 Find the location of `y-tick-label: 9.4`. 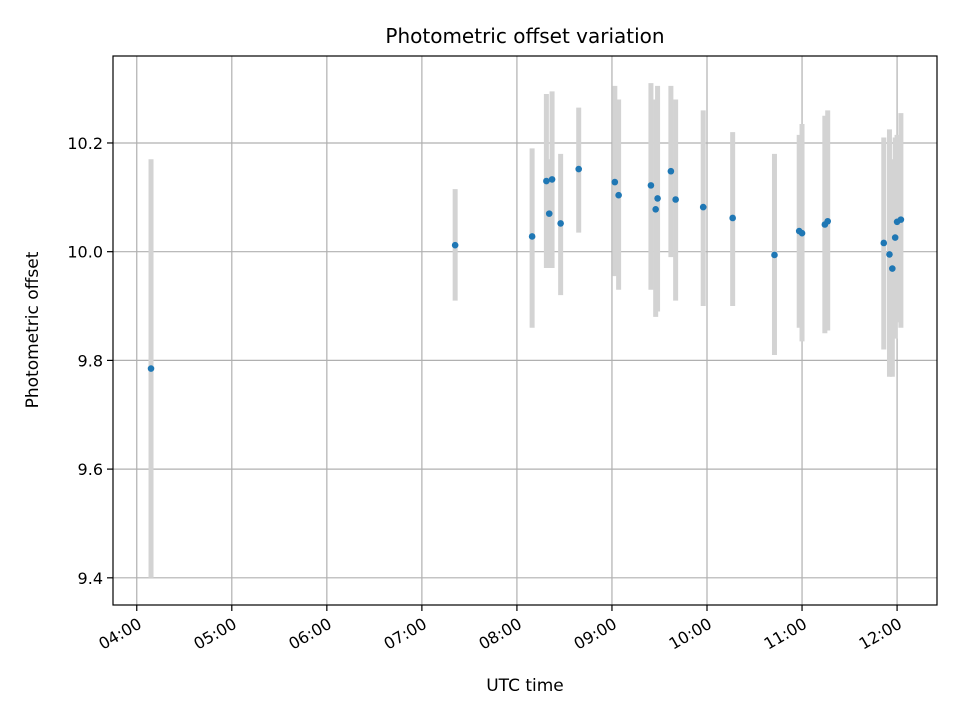

y-tick-label: 9.4 is located at coordinates (90, 578).